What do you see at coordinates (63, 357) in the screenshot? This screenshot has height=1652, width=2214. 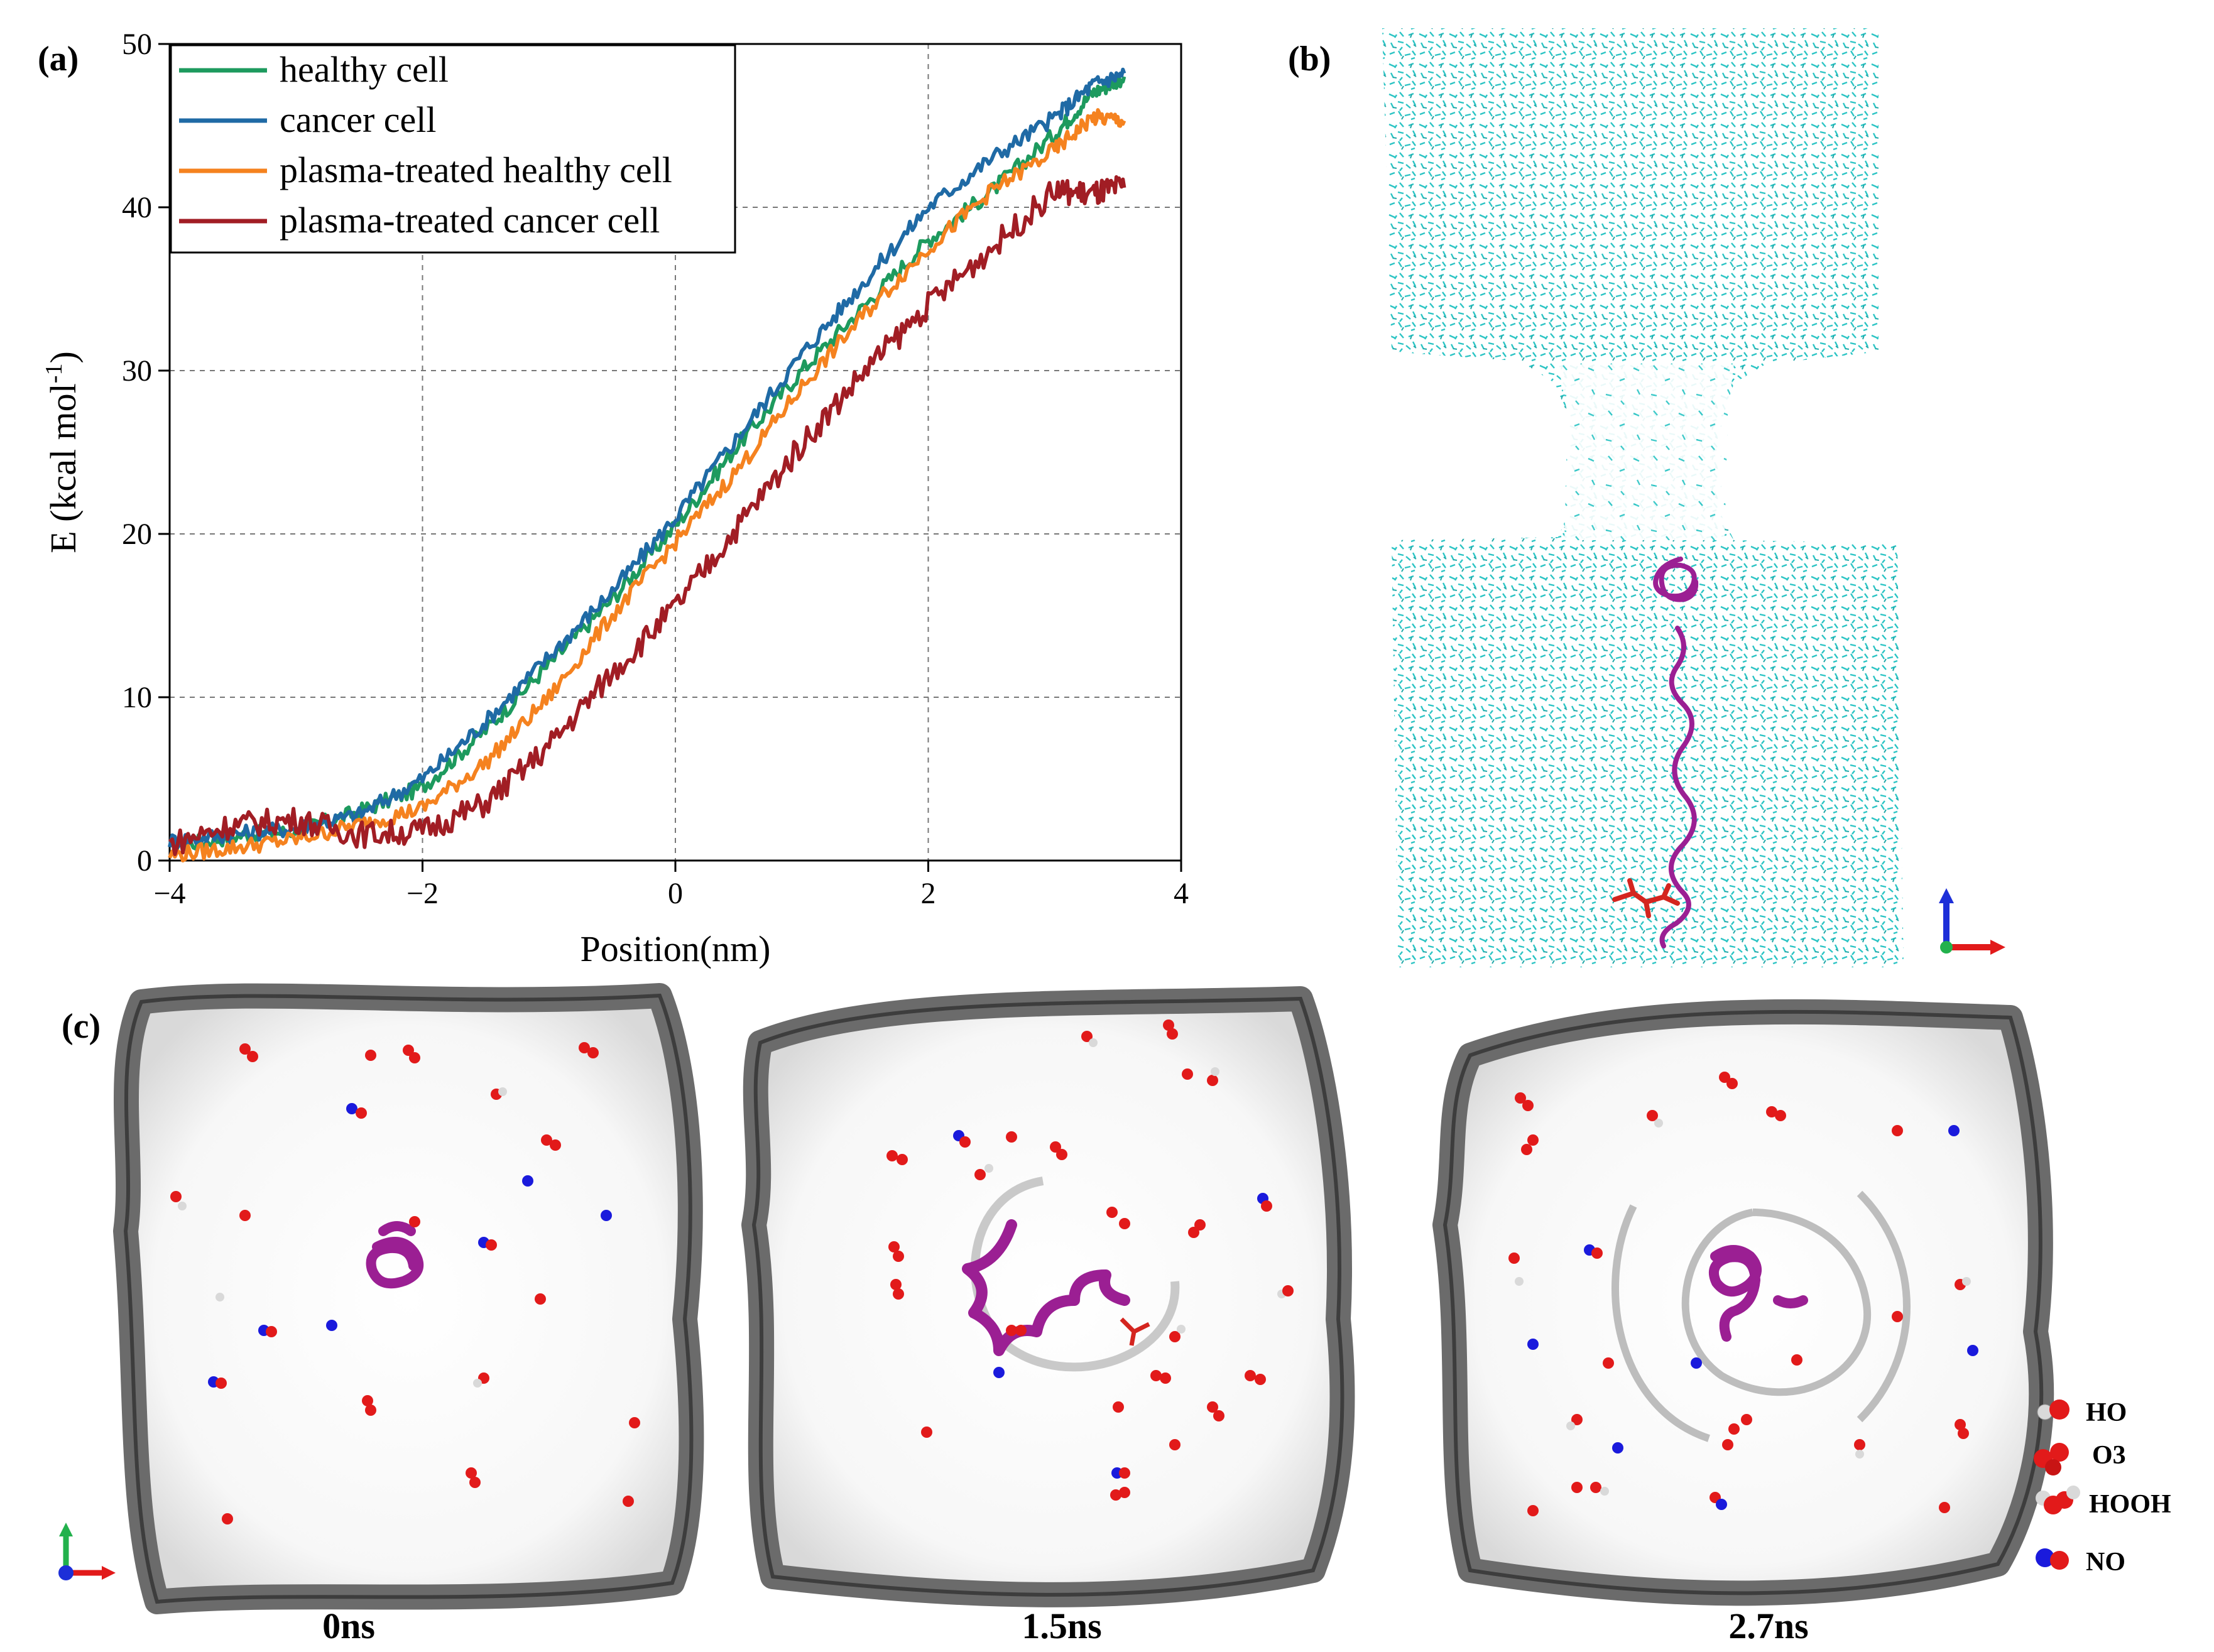 I see `y-axis-title-end: )` at bounding box center [63, 357].